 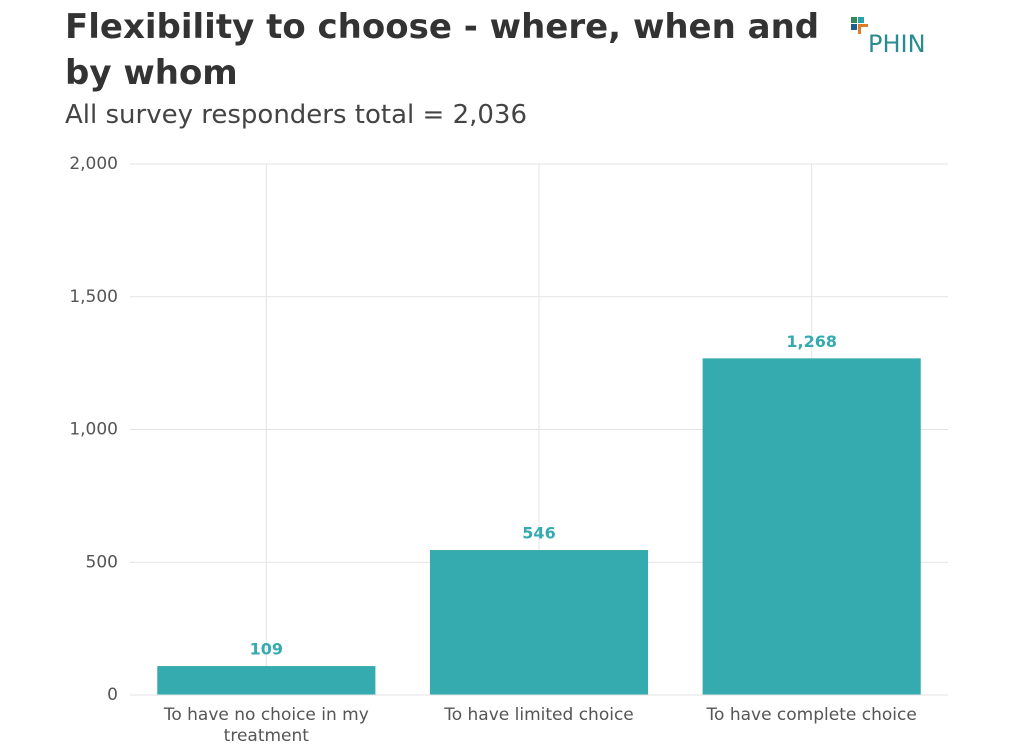 What do you see at coordinates (811, 341) in the screenshot?
I see `value-label: 1,268` at bounding box center [811, 341].